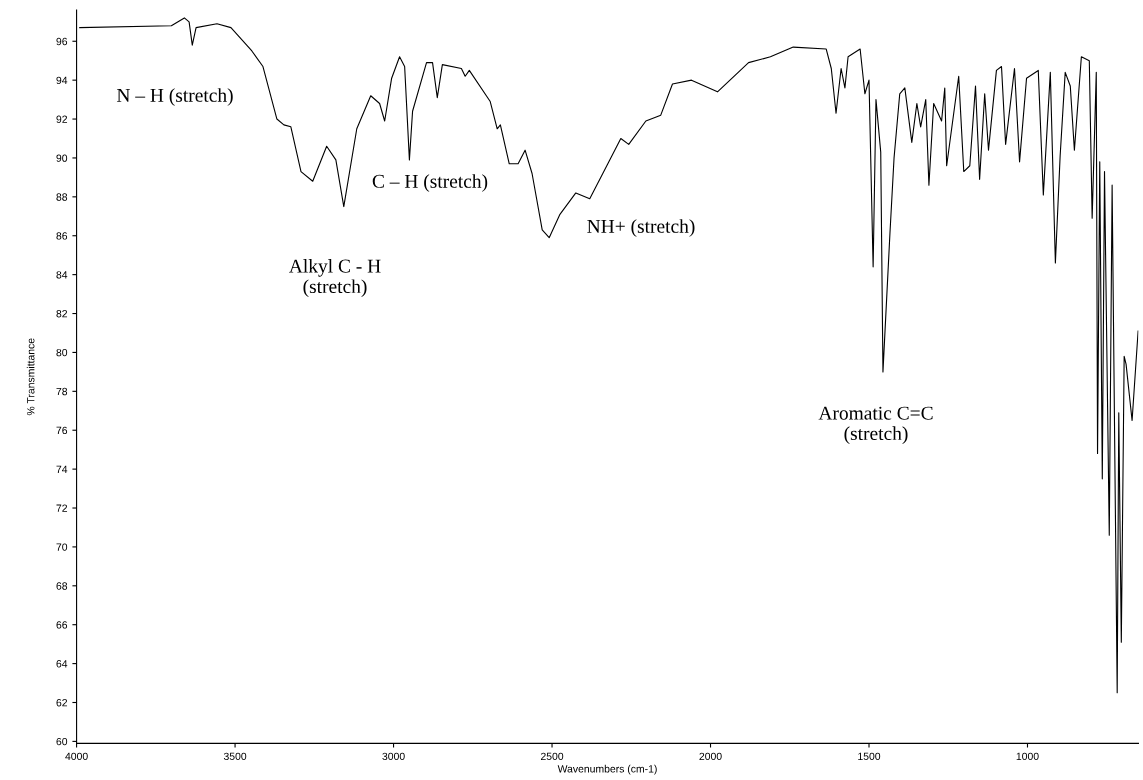 The width and height of the screenshot is (1143, 780). Describe the element at coordinates (30, 377) in the screenshot. I see `y-axis-title: % Transmittance` at that location.